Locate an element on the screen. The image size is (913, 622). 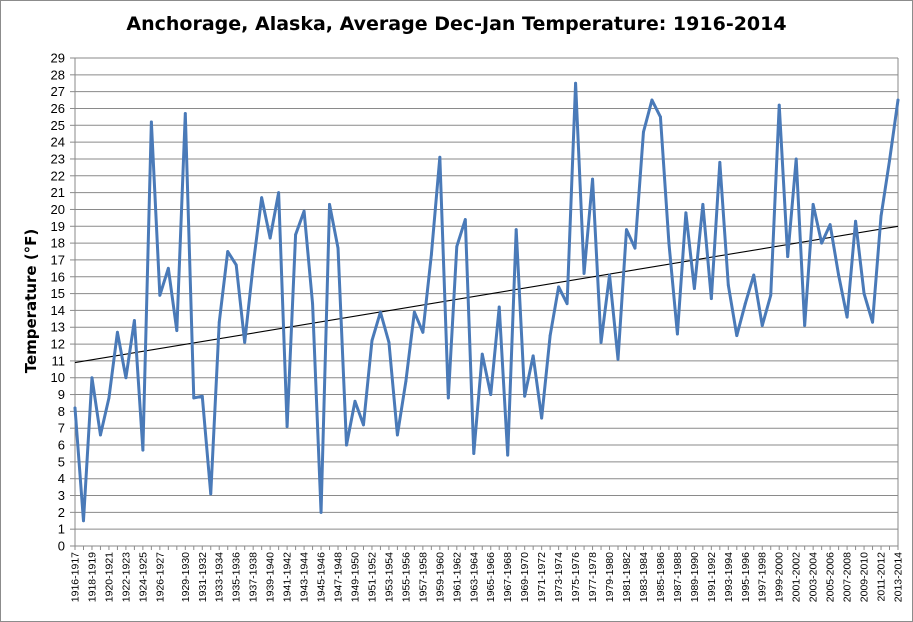
y-tick-label: 11 is located at coordinates (59, 360).